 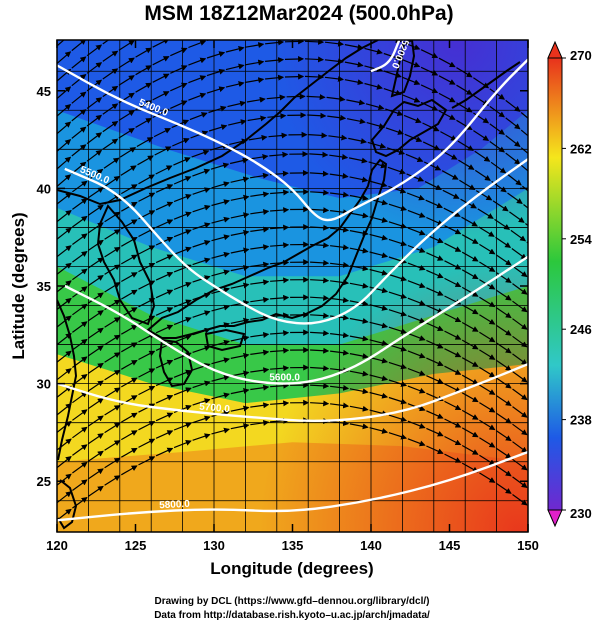 What do you see at coordinates (528, 545) in the screenshot?
I see `x-tick-label: 150` at bounding box center [528, 545].